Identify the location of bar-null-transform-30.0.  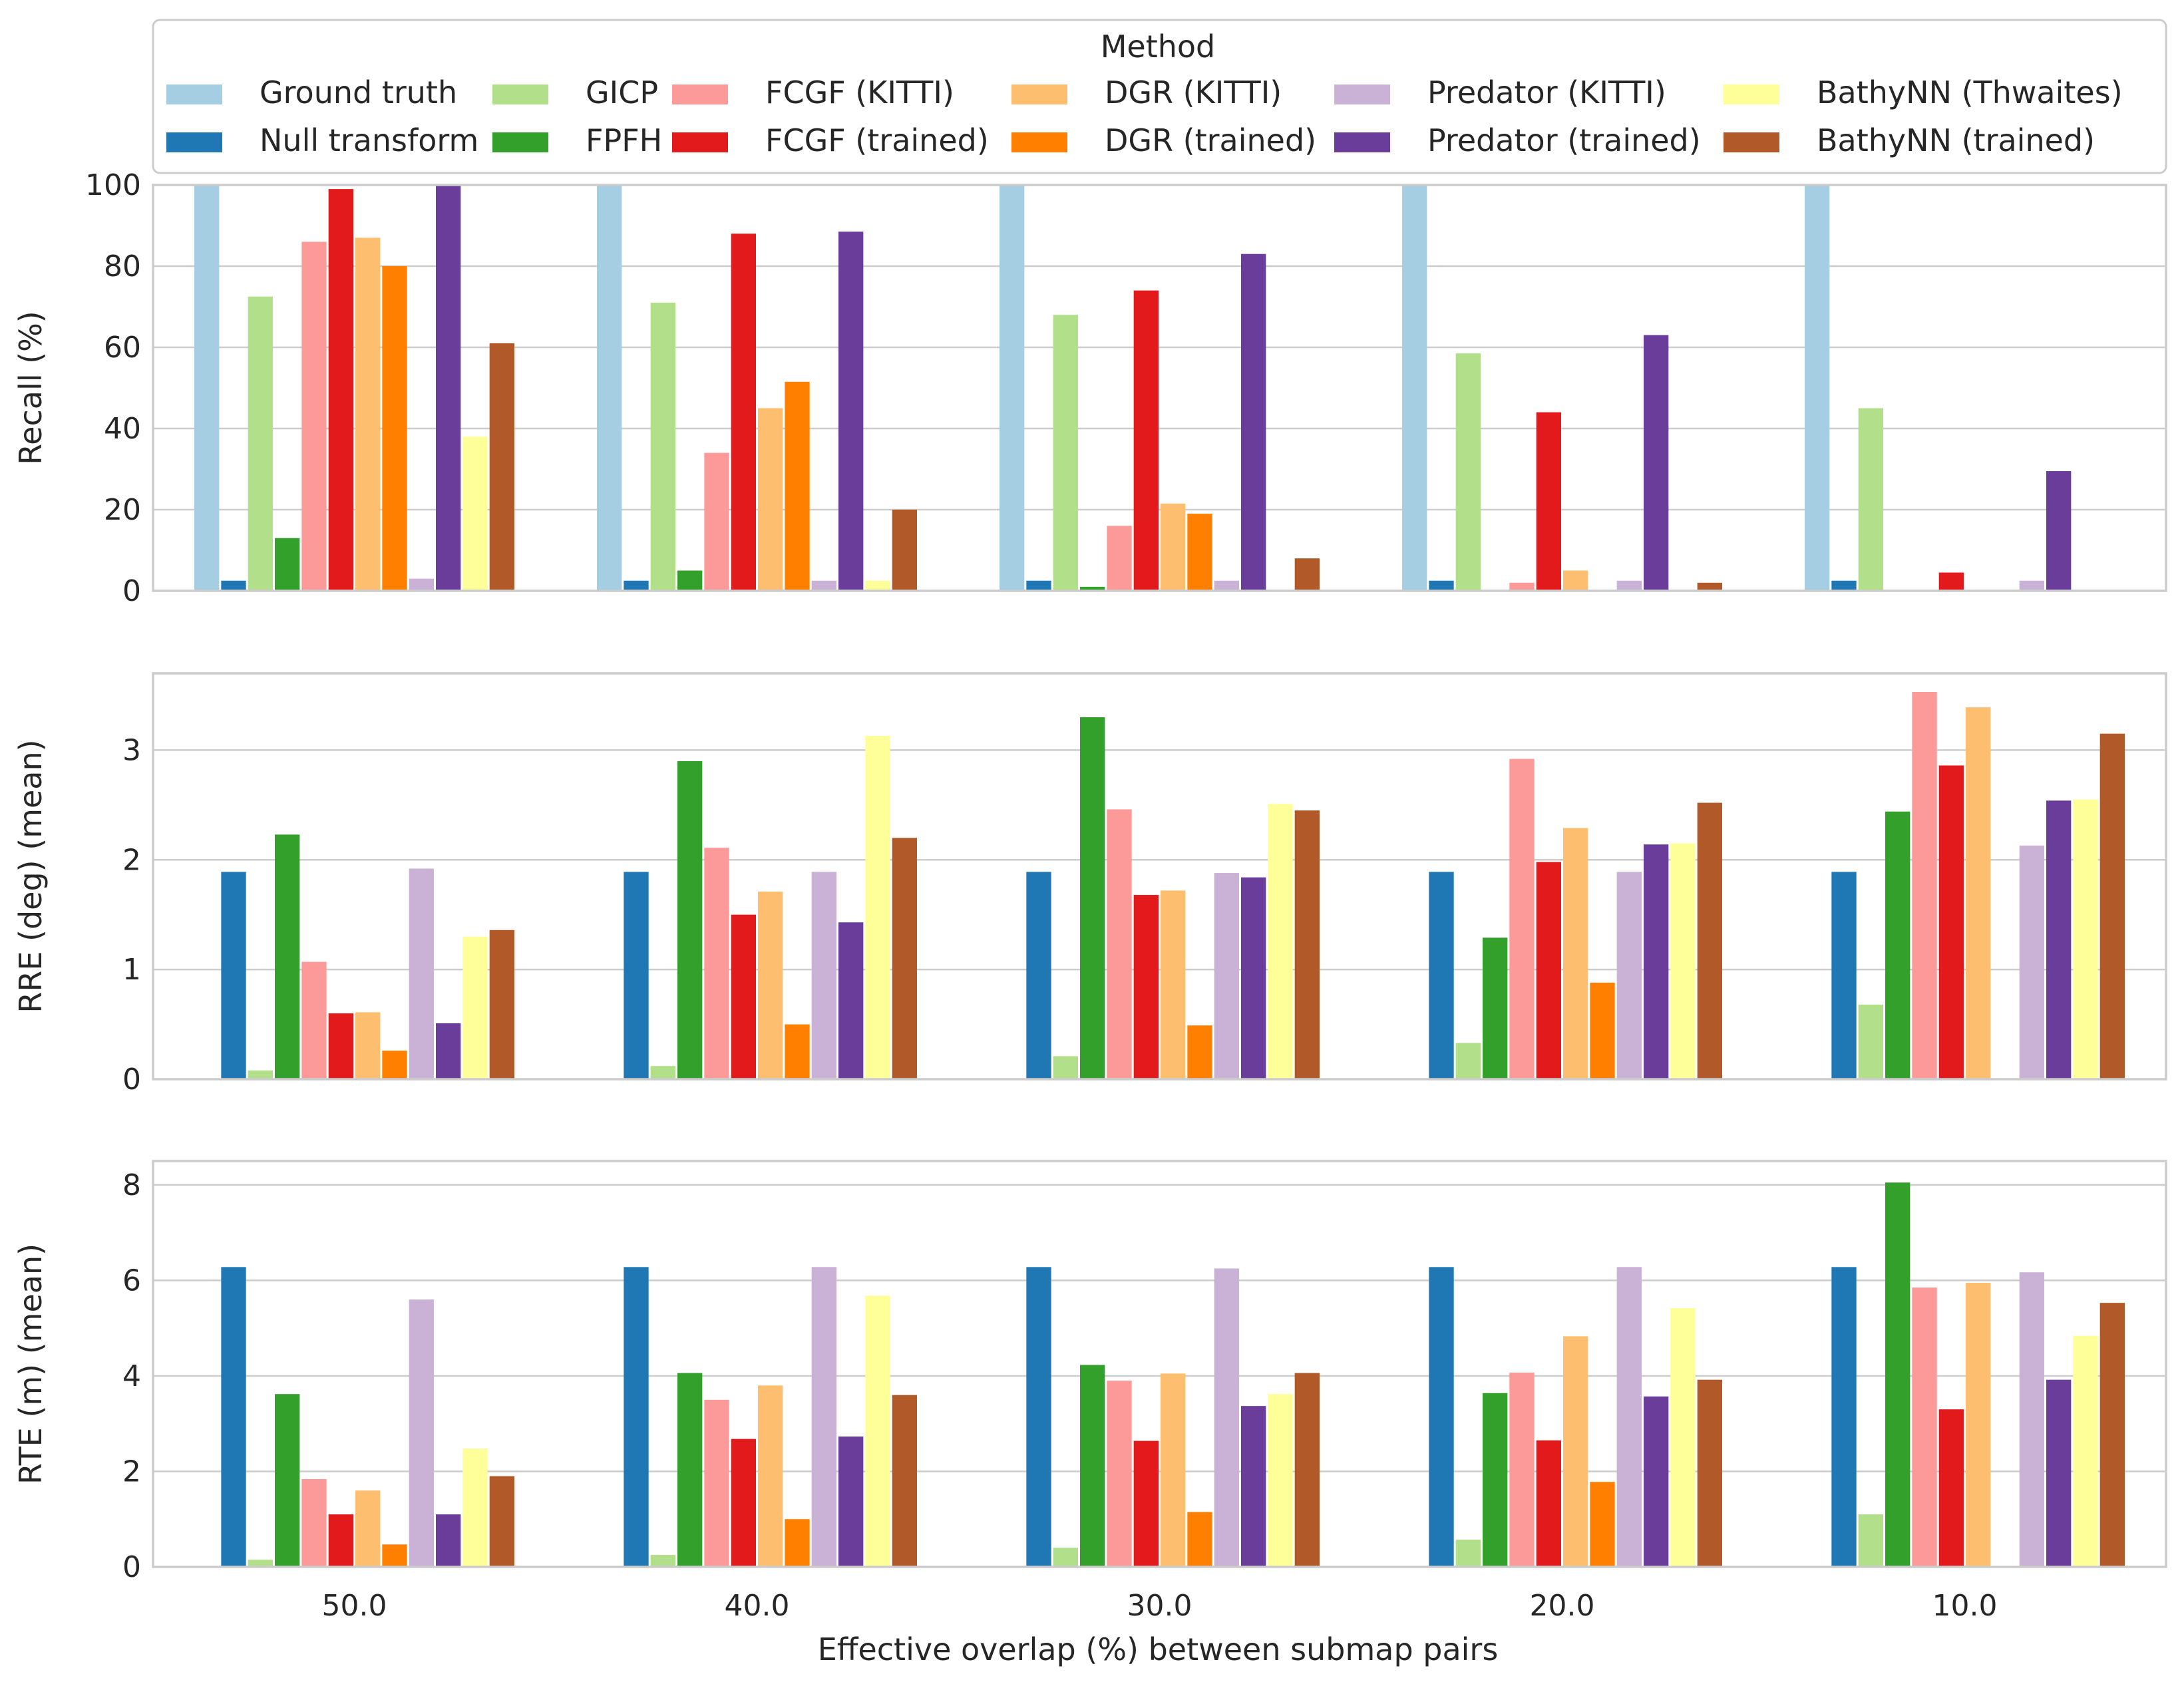
(1038, 586).